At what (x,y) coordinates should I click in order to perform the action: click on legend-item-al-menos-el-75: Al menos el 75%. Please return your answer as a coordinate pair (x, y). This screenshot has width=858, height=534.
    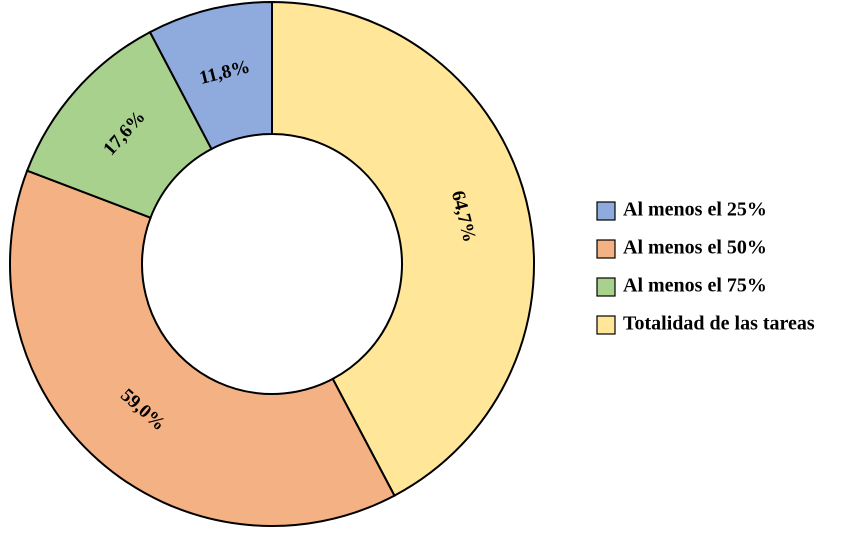
    Looking at the image, I should click on (681, 286).